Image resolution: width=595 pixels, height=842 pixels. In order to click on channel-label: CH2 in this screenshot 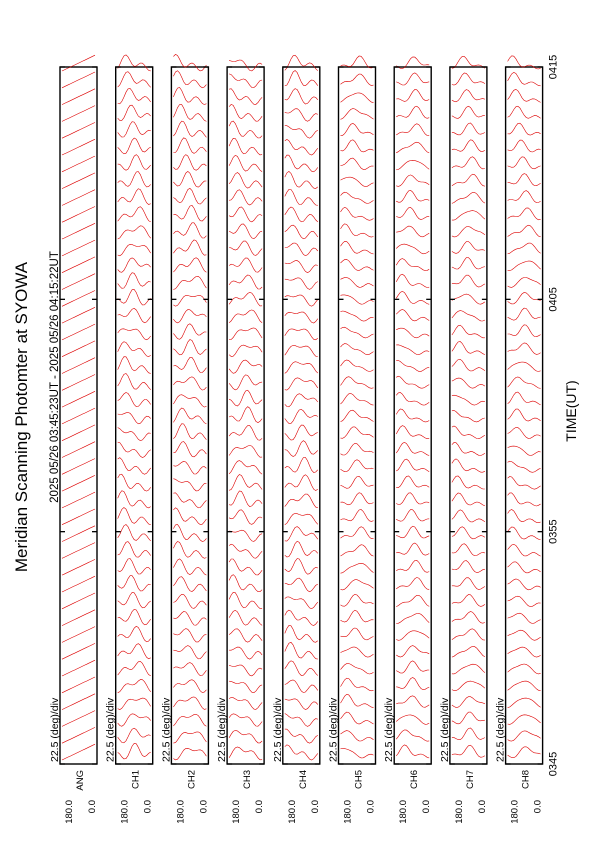, I will do `click(191, 779)`.